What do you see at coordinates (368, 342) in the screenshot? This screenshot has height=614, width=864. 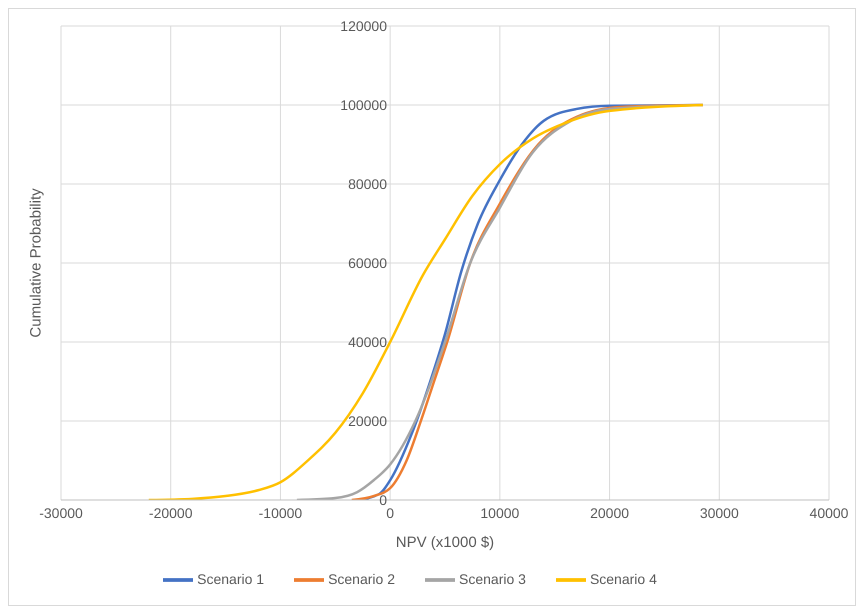 I see `y-tick-label: 40000` at bounding box center [368, 342].